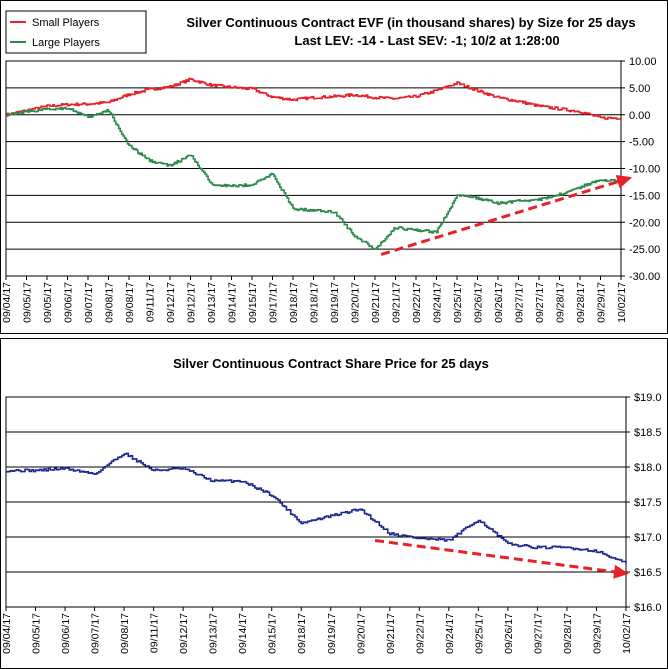  I want to click on y-tick-label: $18.5, so click(648, 433).